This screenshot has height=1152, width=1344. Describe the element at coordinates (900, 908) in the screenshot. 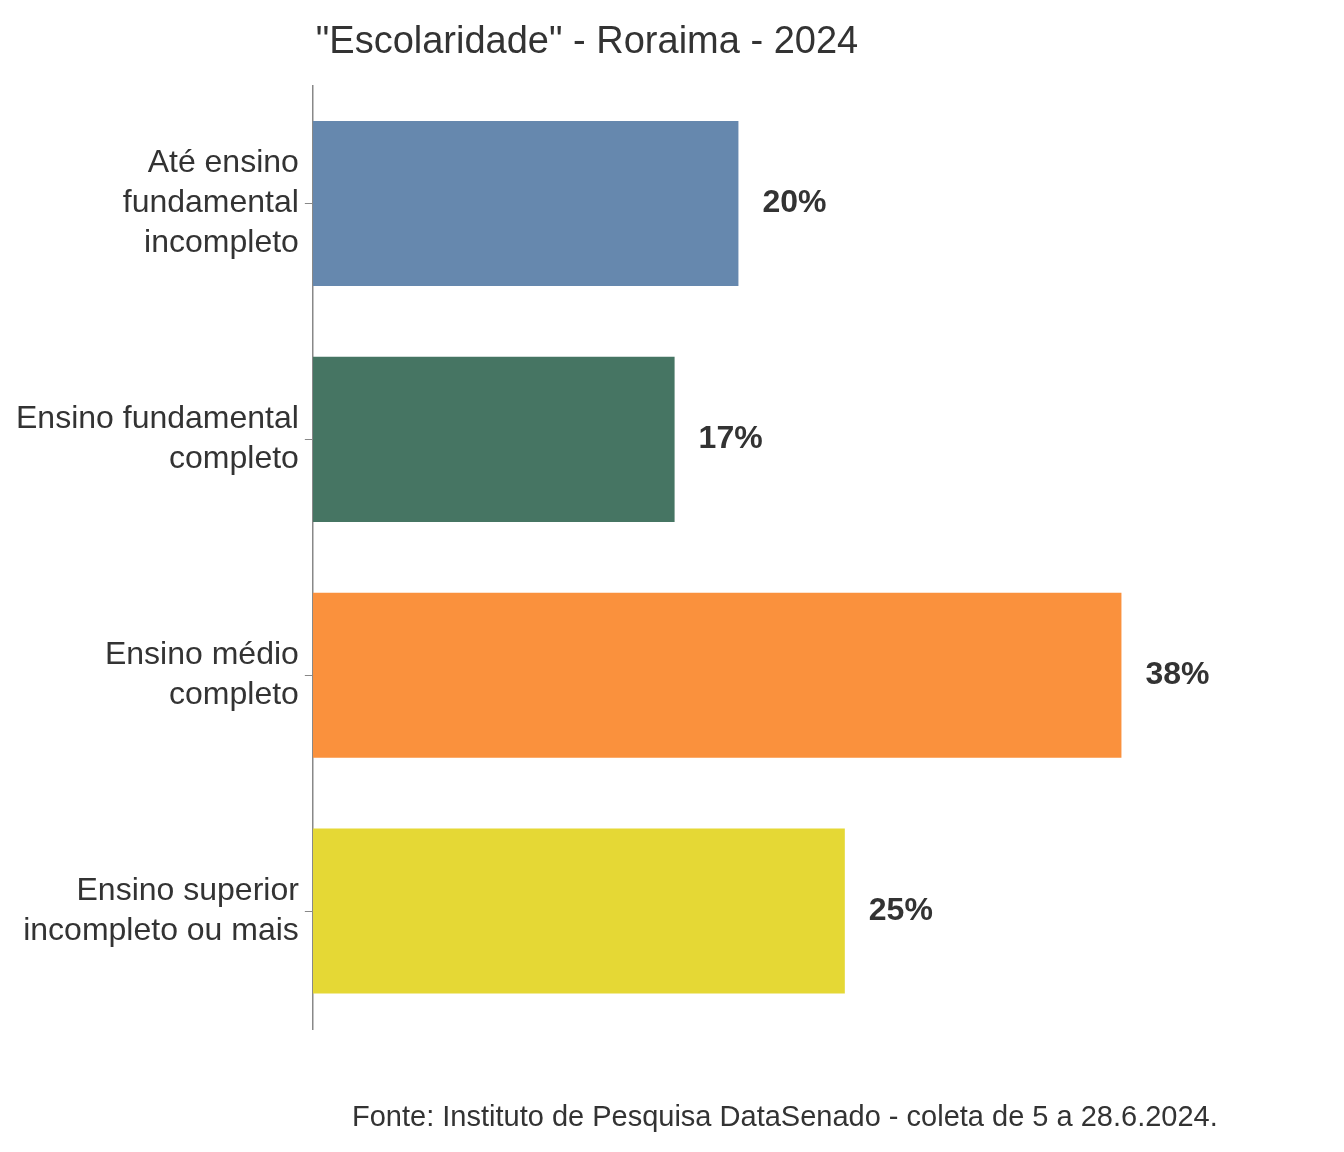

I see `data-label: 25%` at that location.